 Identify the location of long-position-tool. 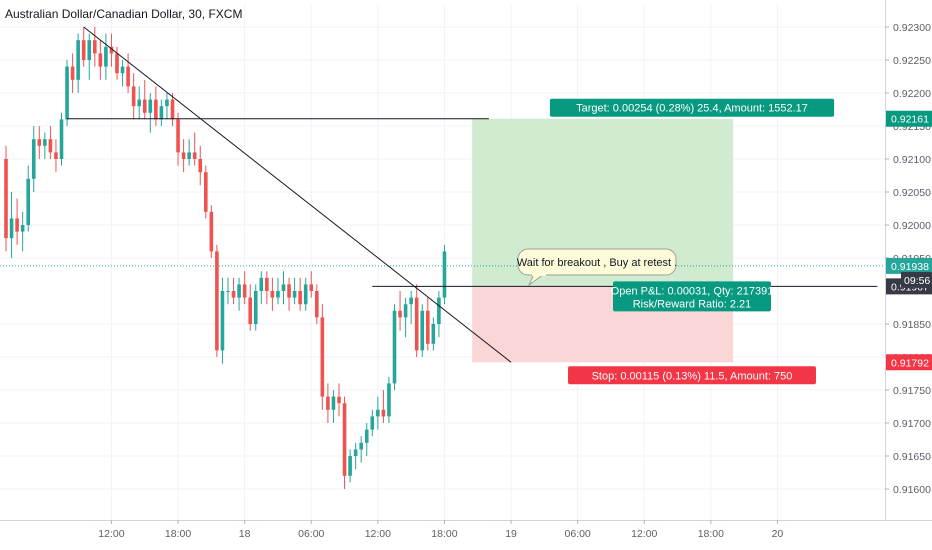
(603, 240).